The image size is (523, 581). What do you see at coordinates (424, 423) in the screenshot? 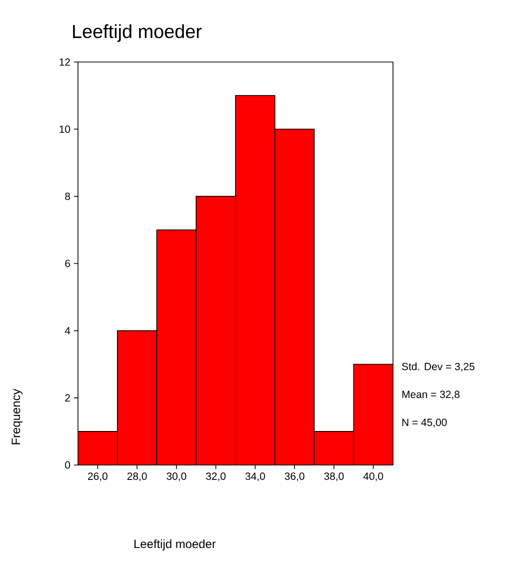
I see `text: N = 45,00` at bounding box center [424, 423].